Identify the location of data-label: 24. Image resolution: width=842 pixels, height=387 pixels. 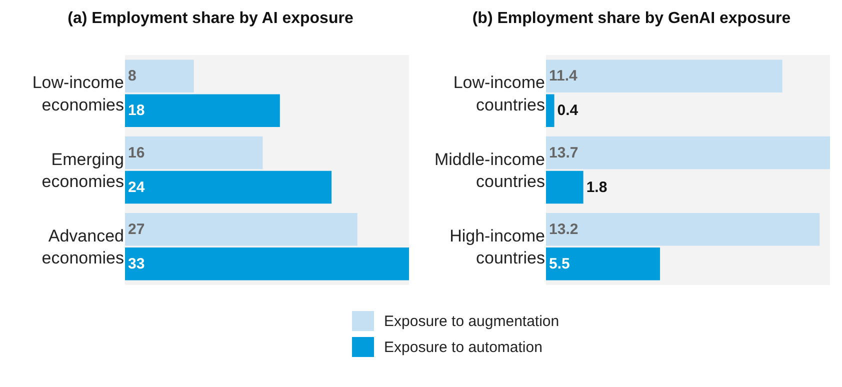
(137, 187).